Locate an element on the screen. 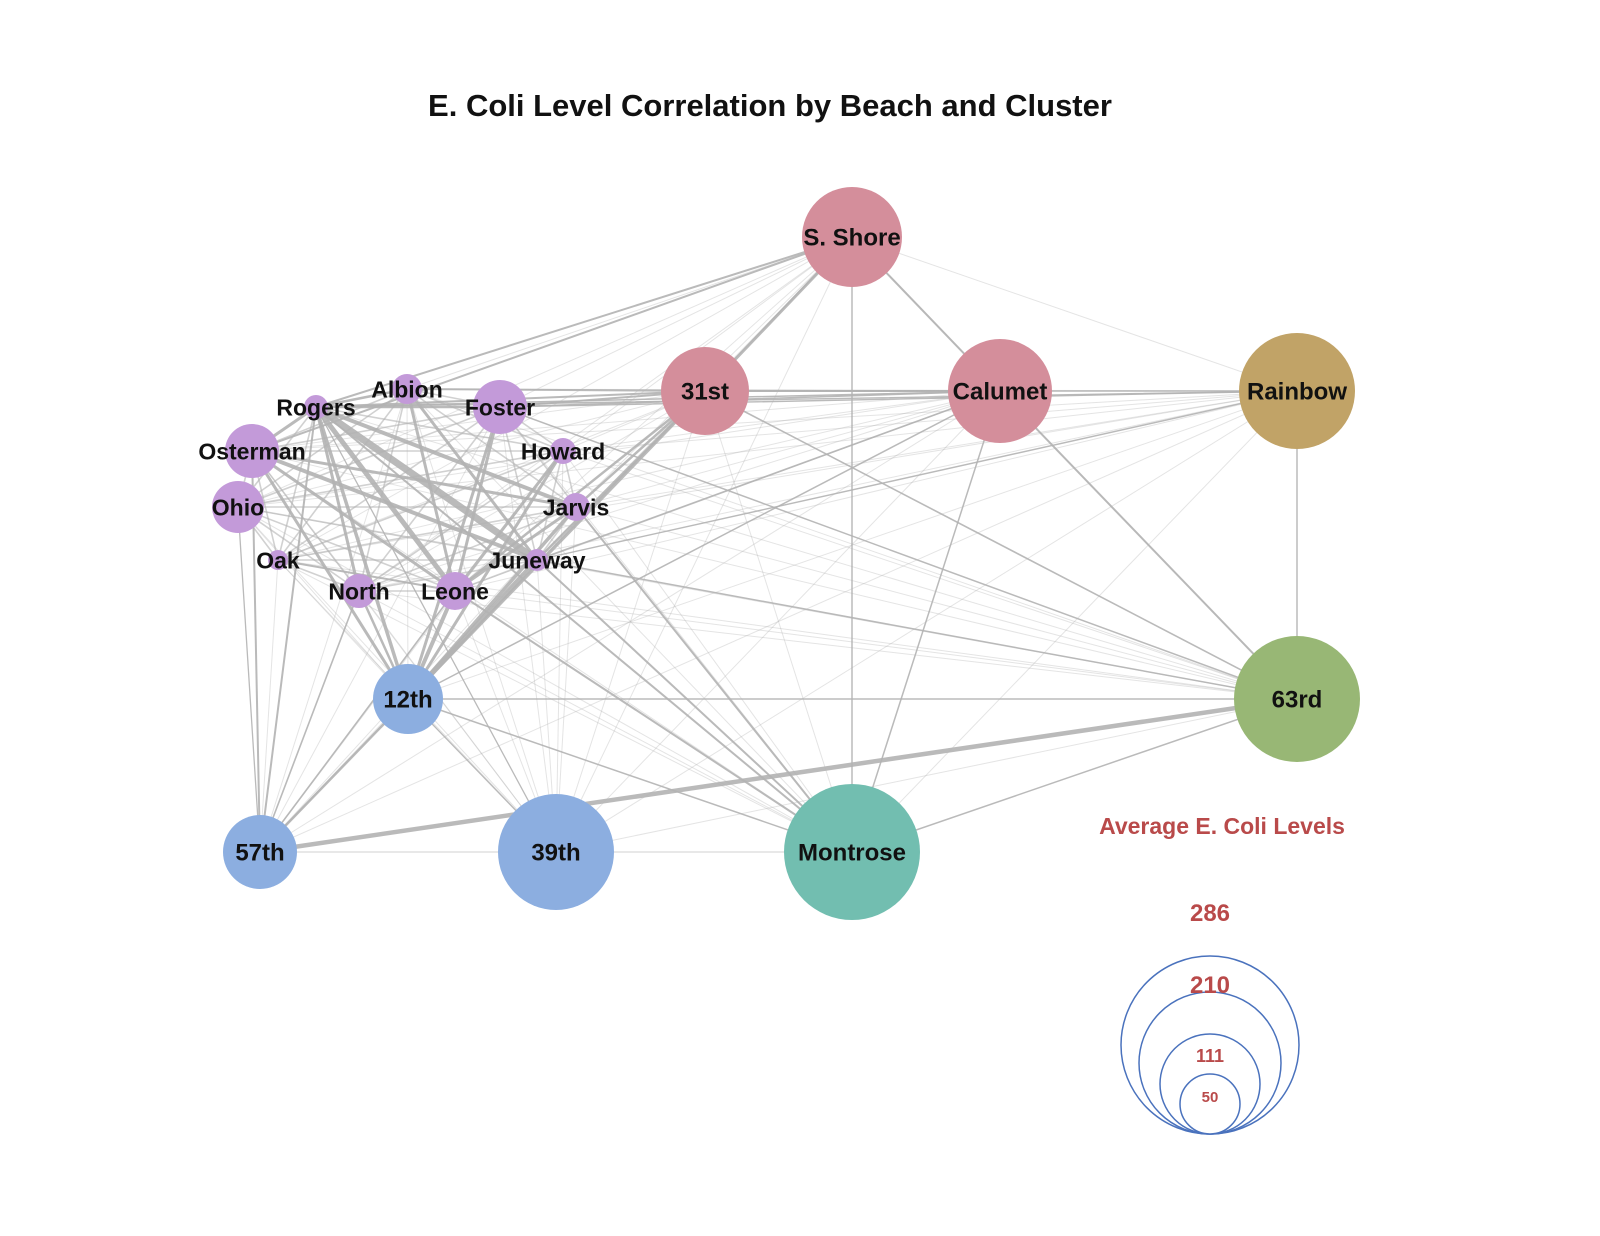  edge-rainbow-jarvis is located at coordinates (936, 449).